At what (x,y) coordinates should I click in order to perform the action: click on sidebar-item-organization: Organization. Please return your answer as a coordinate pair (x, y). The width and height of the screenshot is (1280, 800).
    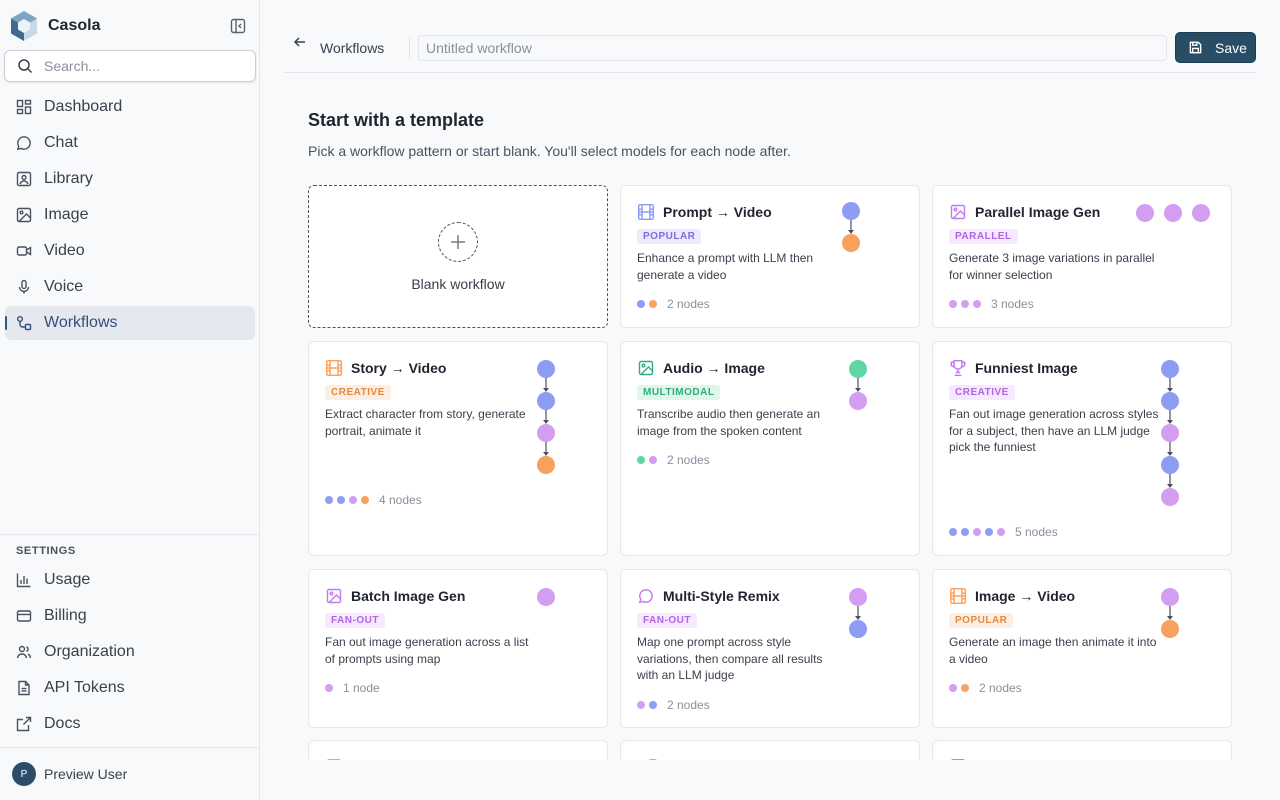
    Looking at the image, I should click on (130, 652).